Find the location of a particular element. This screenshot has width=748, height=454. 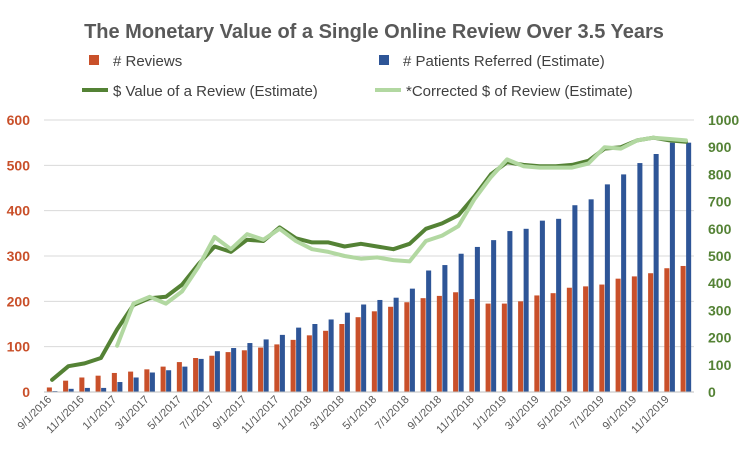

x-tick-label: 1/1/2017 is located at coordinates (99, 413).